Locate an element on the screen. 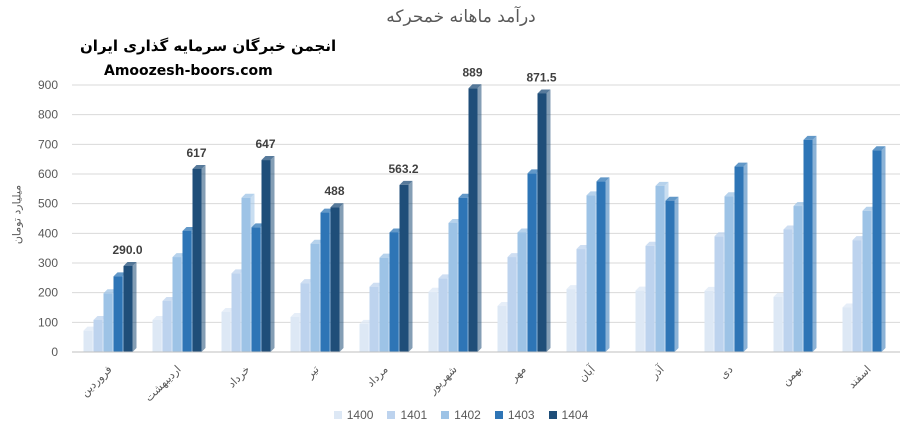 The height and width of the screenshot is (432, 922). x-tick-label: اردیبهشت is located at coordinates (163, 384).